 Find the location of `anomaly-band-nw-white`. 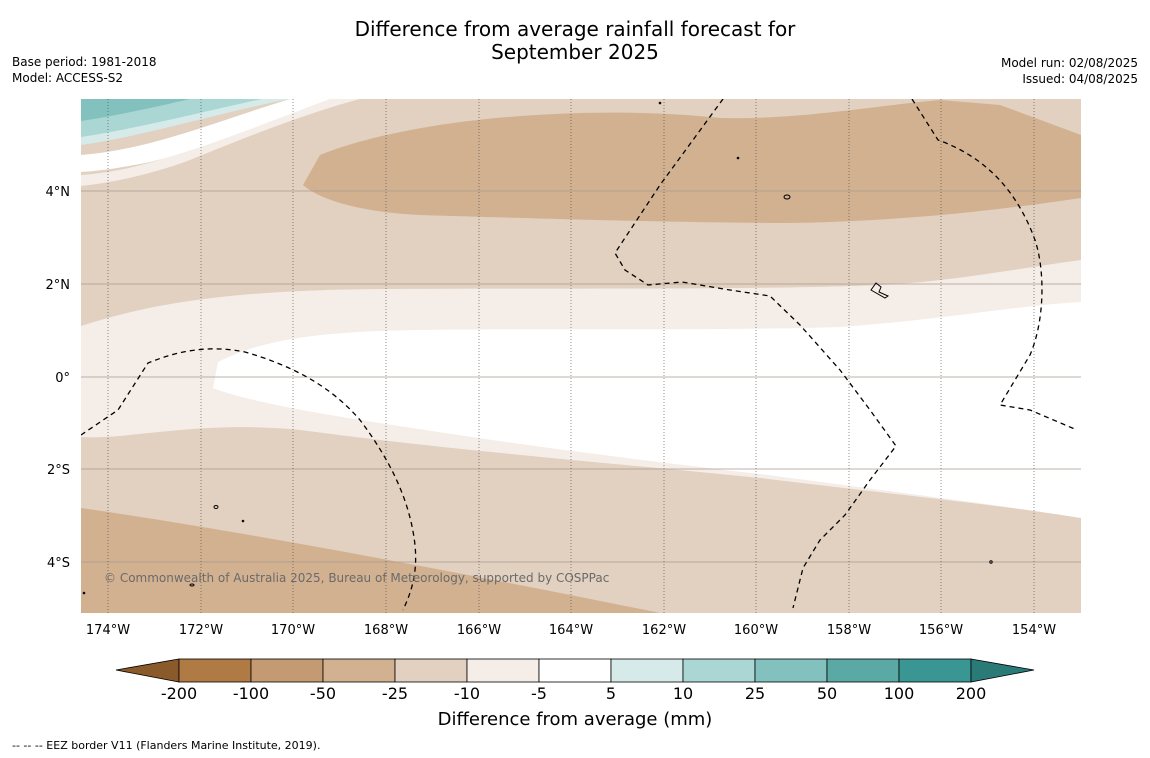

anomaly-band-nw-white is located at coordinates (205, 135).